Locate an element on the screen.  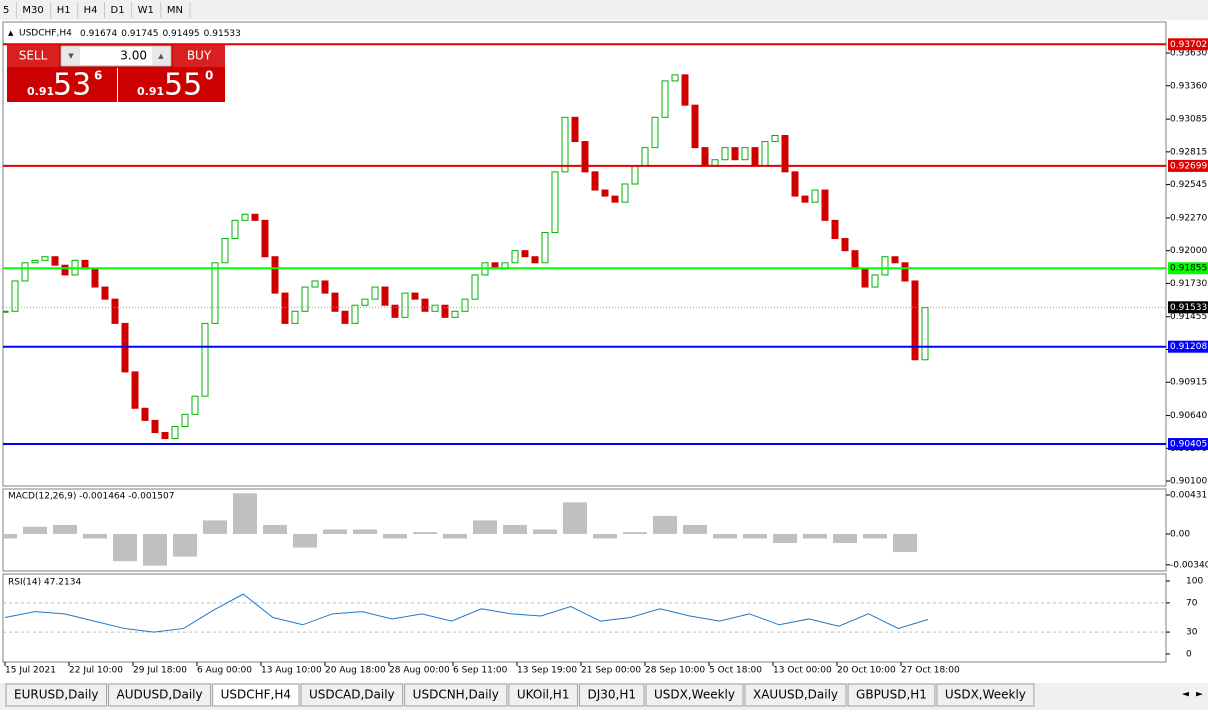
y-tick-label: 0.00431 is located at coordinates (1188, 495).